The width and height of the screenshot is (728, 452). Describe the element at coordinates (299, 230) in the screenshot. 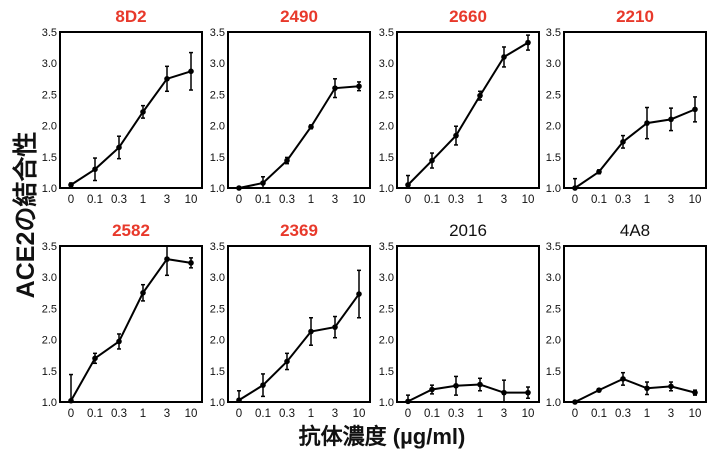

I see `panel-title: 2369` at that location.